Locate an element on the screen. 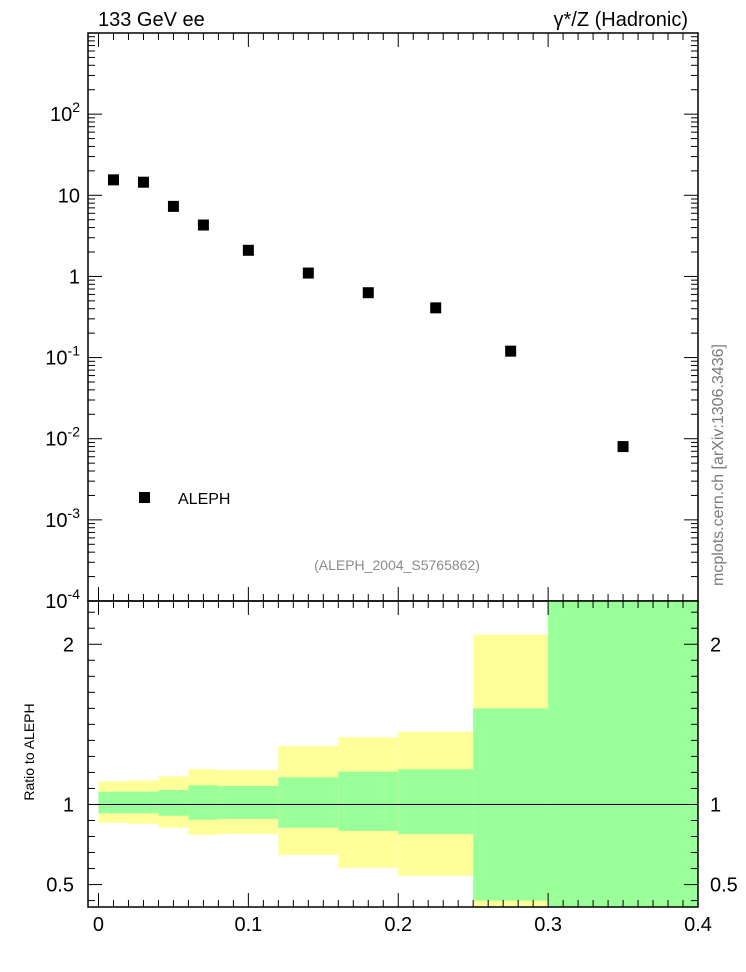  y-tick-label: 10⁻² is located at coordinates (62, 437).